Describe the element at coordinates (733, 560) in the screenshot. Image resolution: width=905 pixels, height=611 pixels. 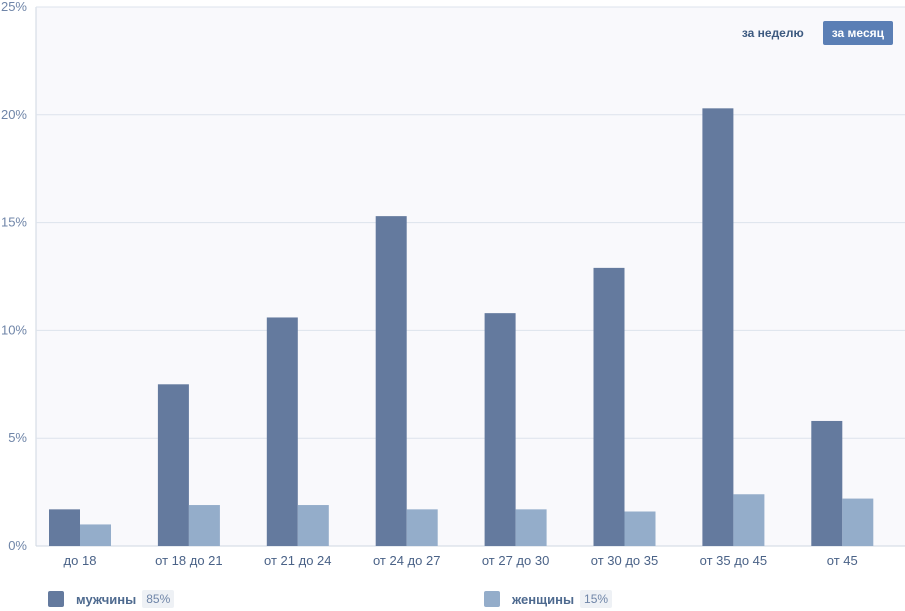
I see `x-tick-label: от 35 до 45` at that location.